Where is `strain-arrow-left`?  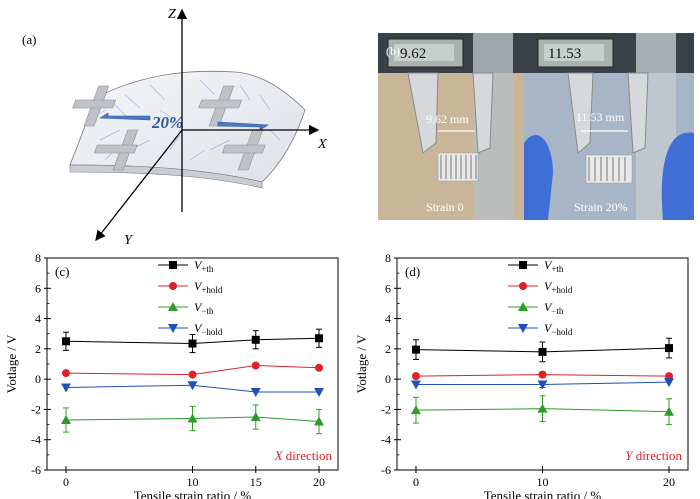
strain-arrow-left is located at coordinates (125, 116).